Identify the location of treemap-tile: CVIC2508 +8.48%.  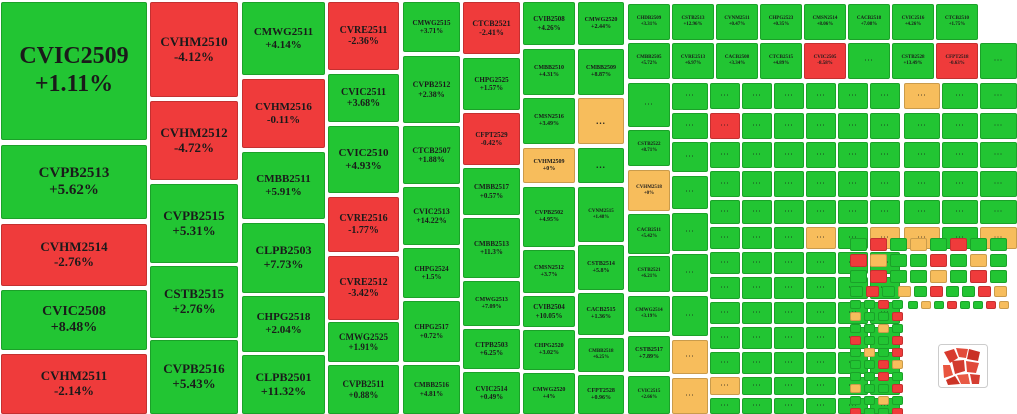
(74, 320).